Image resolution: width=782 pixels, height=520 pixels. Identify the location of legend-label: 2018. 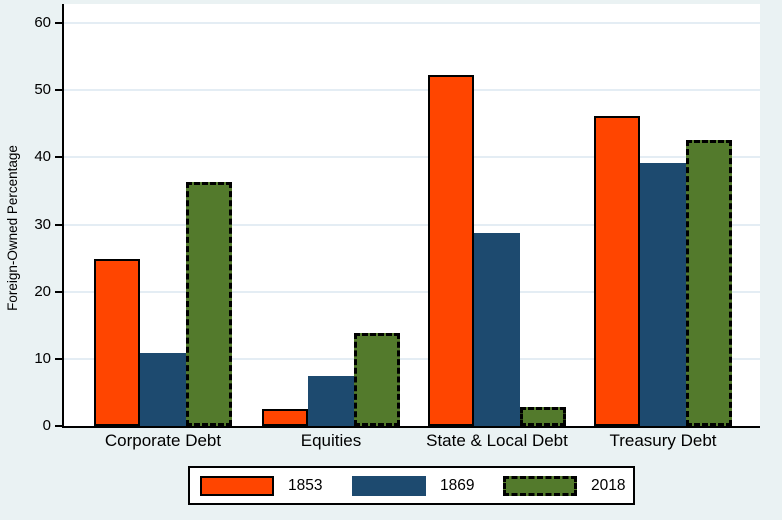
(608, 485).